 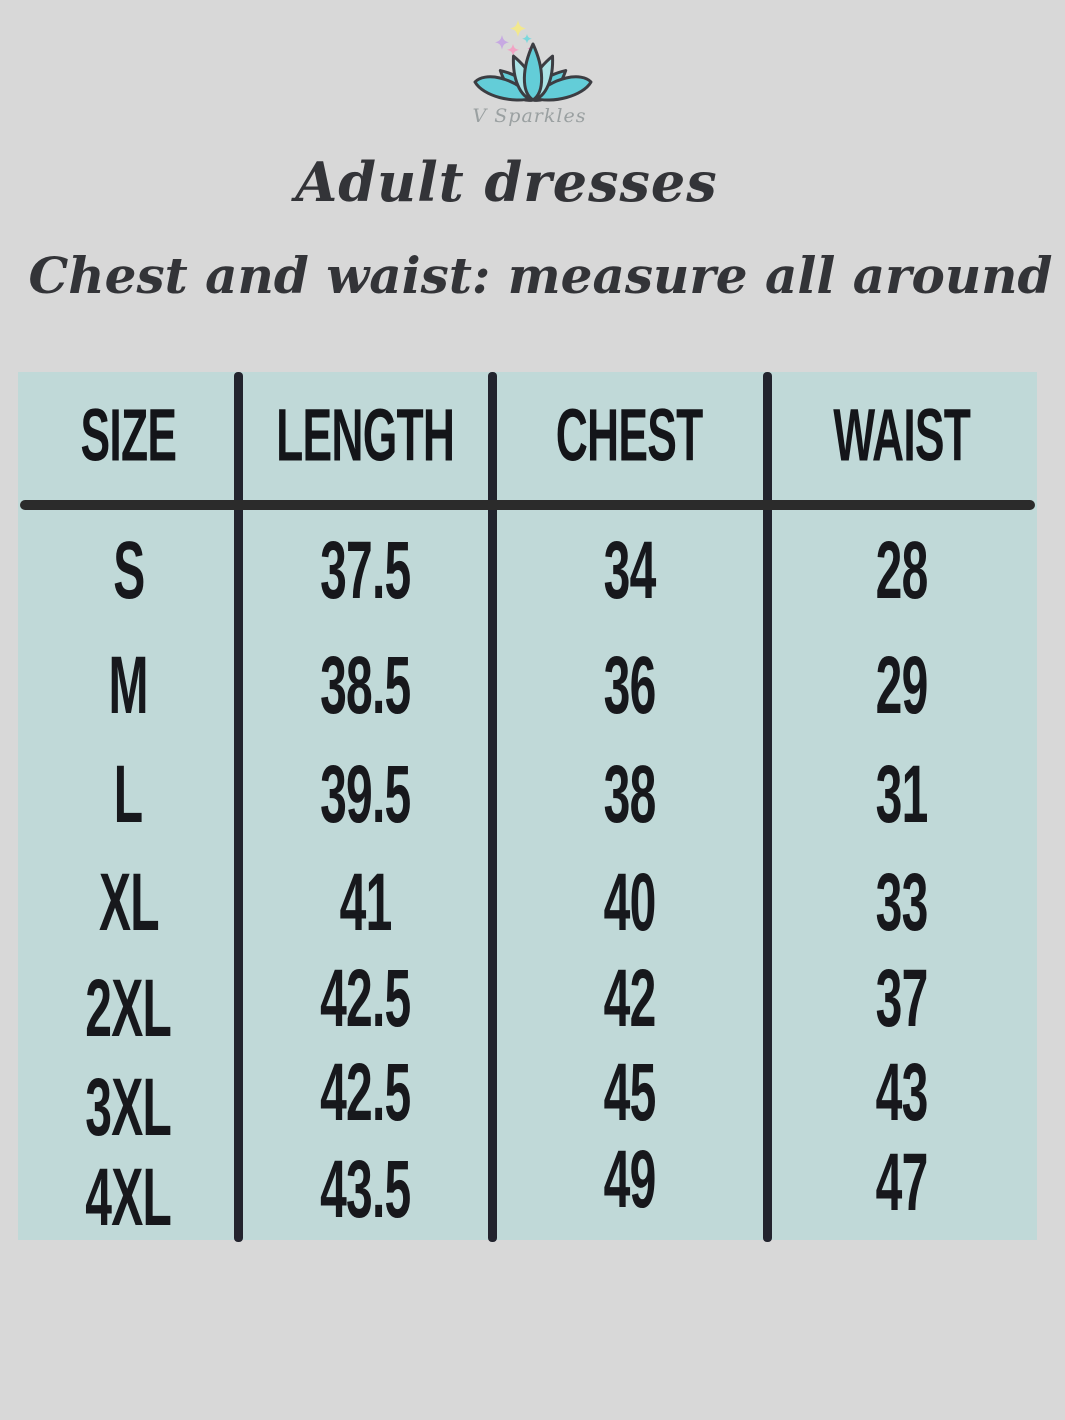 What do you see at coordinates (630, 902) in the screenshot?
I see `chest-cell: 40` at bounding box center [630, 902].